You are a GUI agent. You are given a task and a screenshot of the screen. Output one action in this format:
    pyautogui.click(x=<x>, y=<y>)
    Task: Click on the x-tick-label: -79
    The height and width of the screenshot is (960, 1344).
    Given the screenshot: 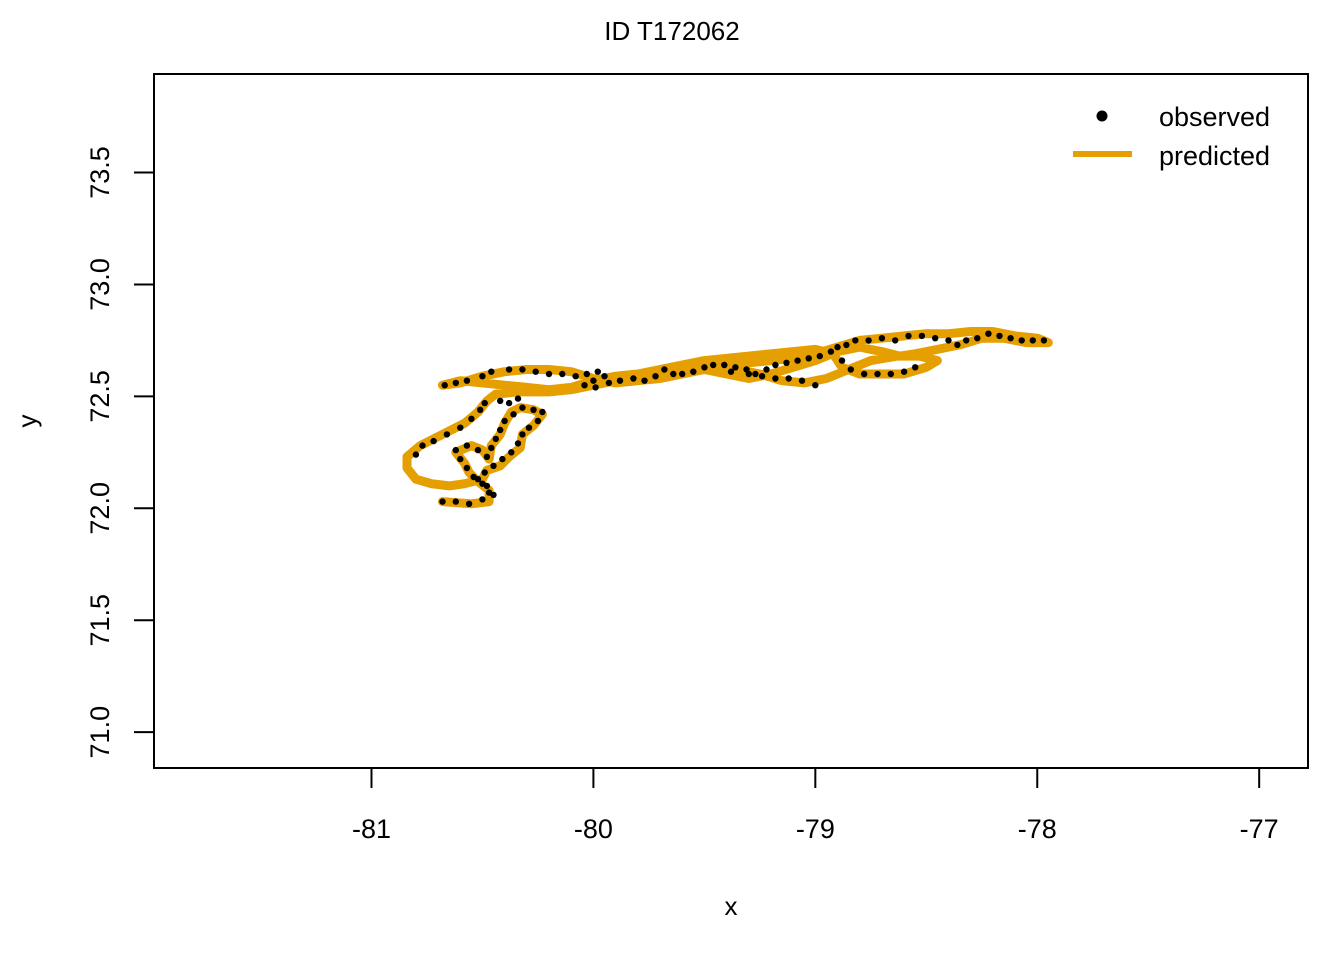 What is the action you would take?
    pyautogui.click(x=815, y=829)
    